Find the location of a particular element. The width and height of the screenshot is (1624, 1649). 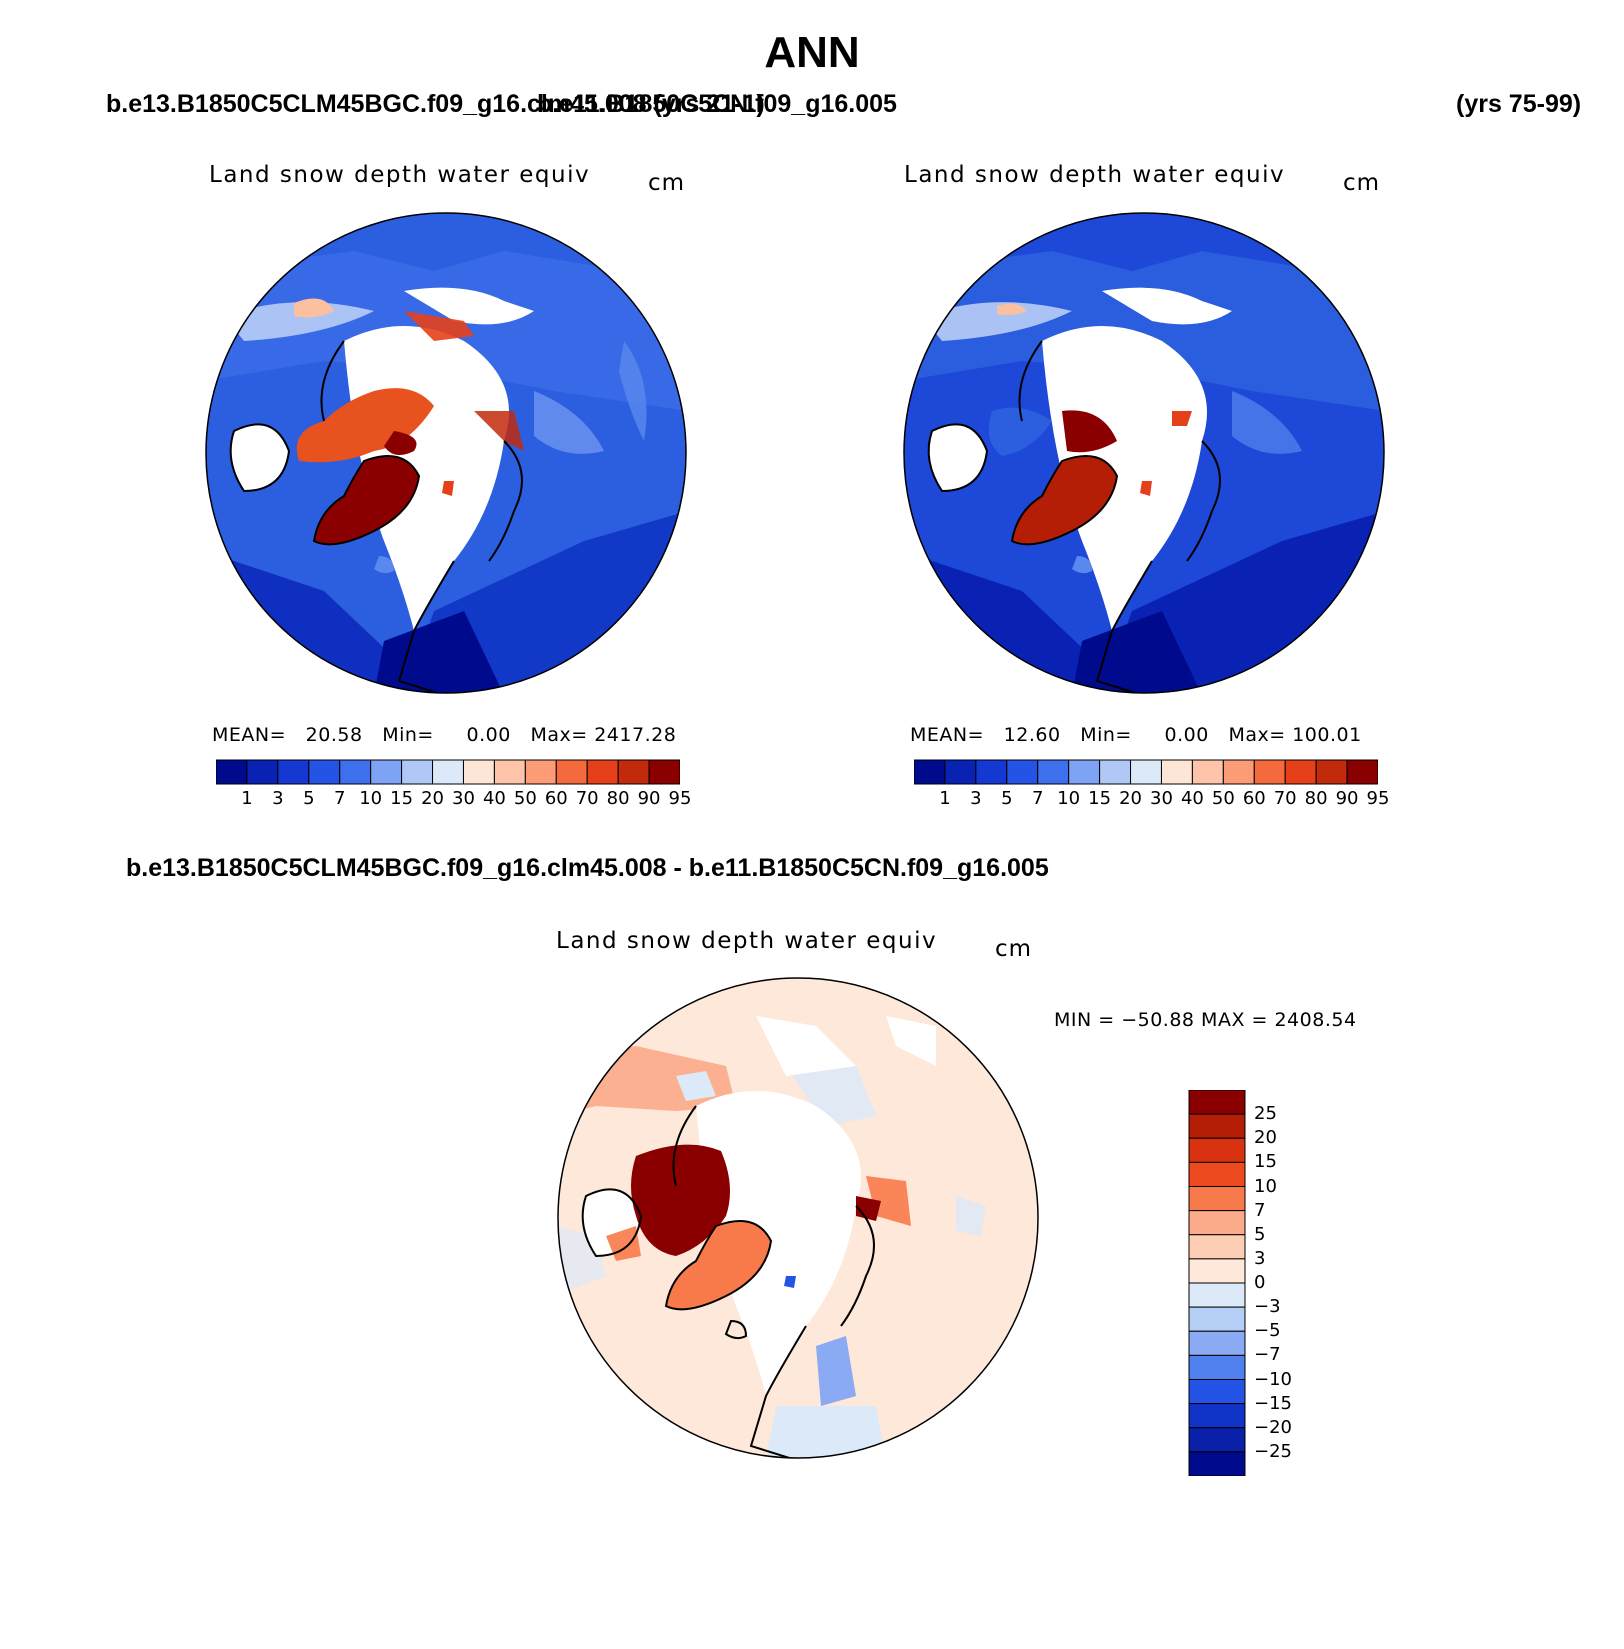

mean-label-left: MEAN= is located at coordinates (249, 735).